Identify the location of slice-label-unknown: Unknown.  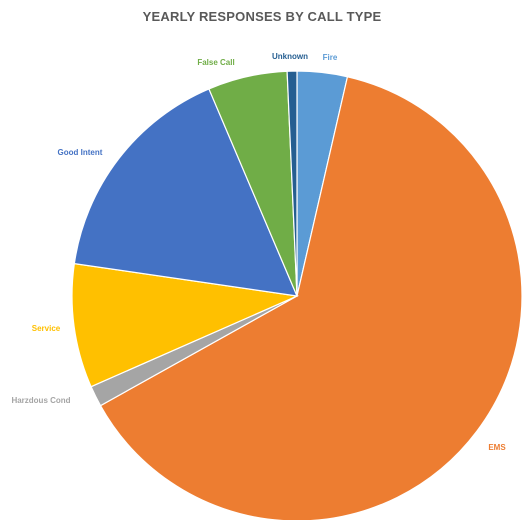
(290, 56).